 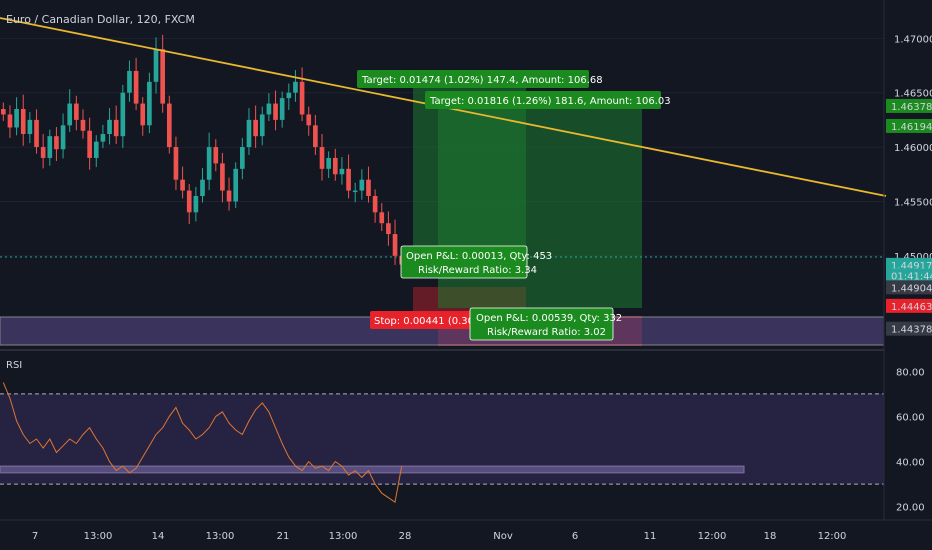 I want to click on rsi-tick-label: 80.00, so click(x=910, y=372).